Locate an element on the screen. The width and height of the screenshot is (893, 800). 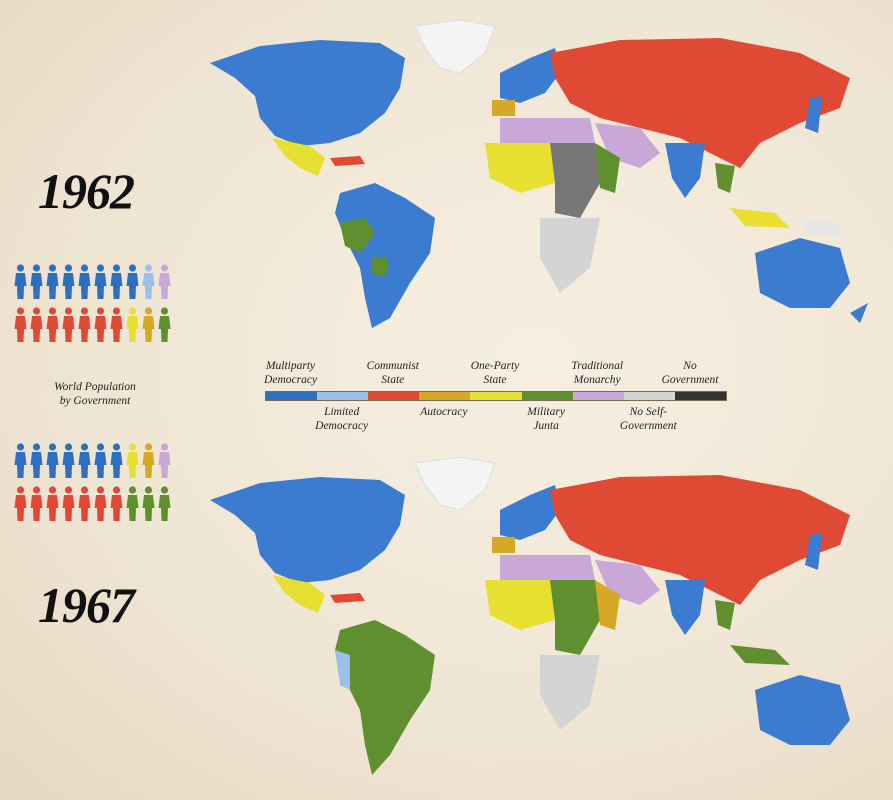
indonesia-1967 is located at coordinates (760, 655).